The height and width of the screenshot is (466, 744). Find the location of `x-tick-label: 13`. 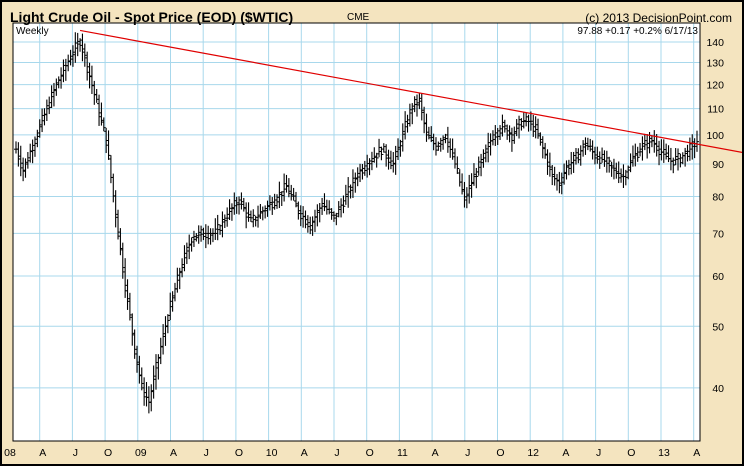

x-tick-label: 13 is located at coordinates (664, 453).